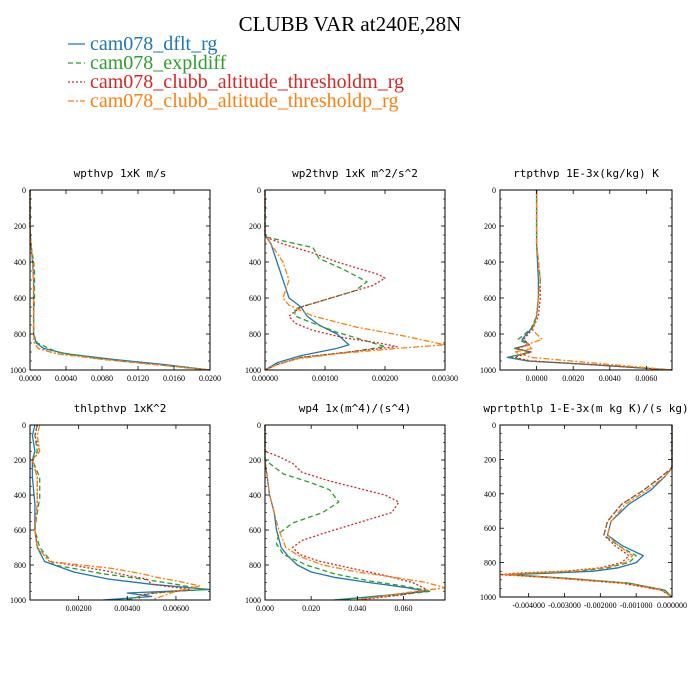  Describe the element at coordinates (350, 24) in the screenshot. I see `figure-title: CLUBB VAR at240E,28N` at that location.